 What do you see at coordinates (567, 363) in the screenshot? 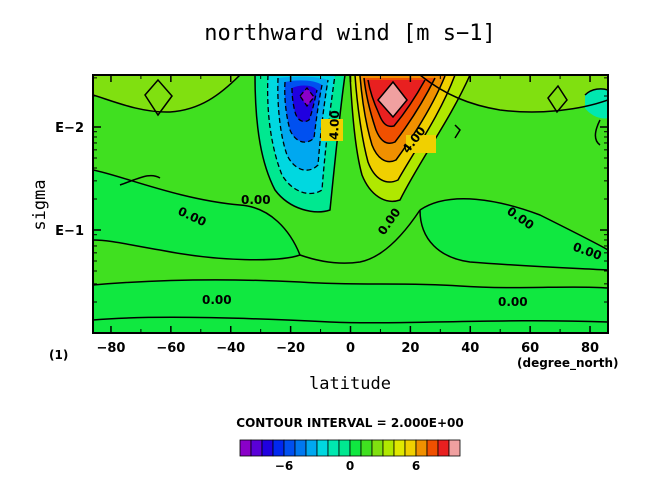
I see `x-unit-label: (degree_north)` at bounding box center [567, 363].